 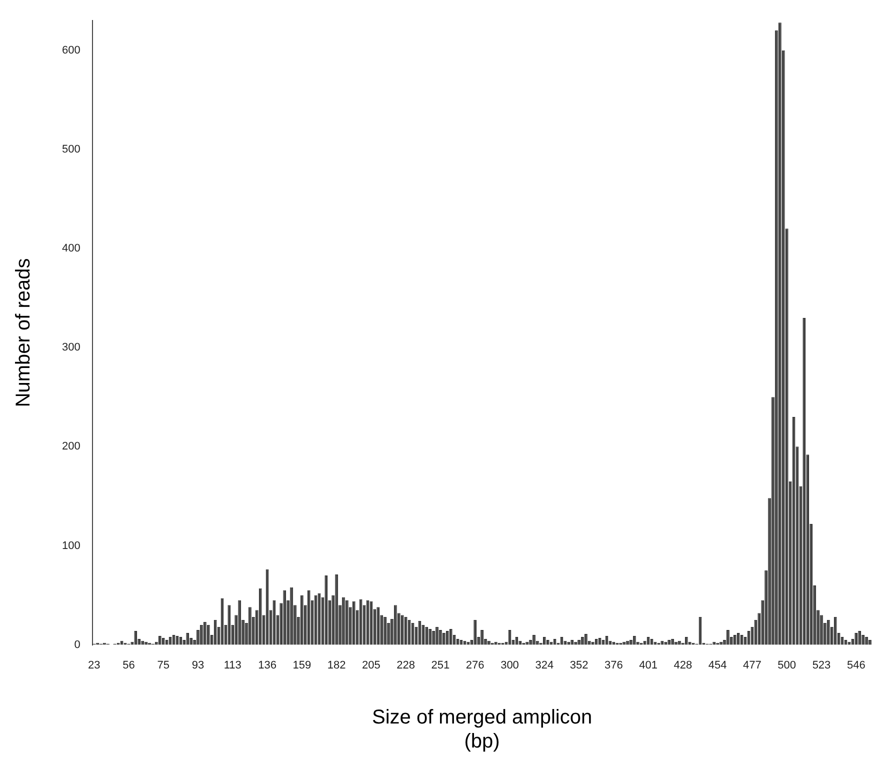 I want to click on x-tick-label: 546, so click(x=856, y=665).